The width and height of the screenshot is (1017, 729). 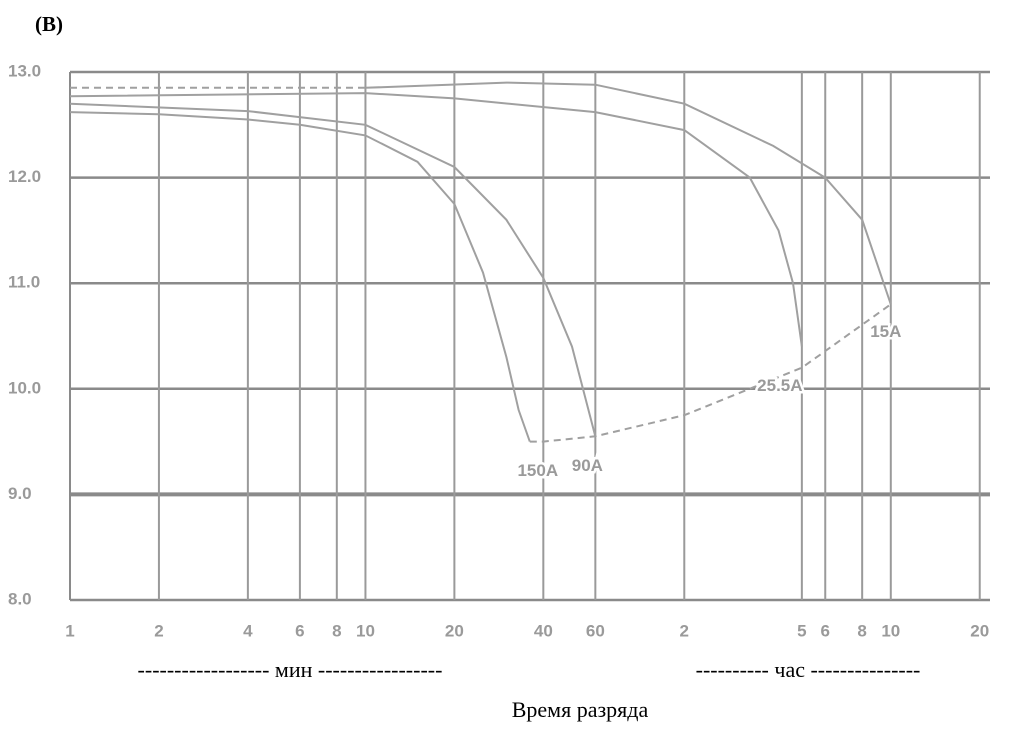 What do you see at coordinates (779, 385) in the screenshot?
I see `series-label: 25.5A` at bounding box center [779, 385].